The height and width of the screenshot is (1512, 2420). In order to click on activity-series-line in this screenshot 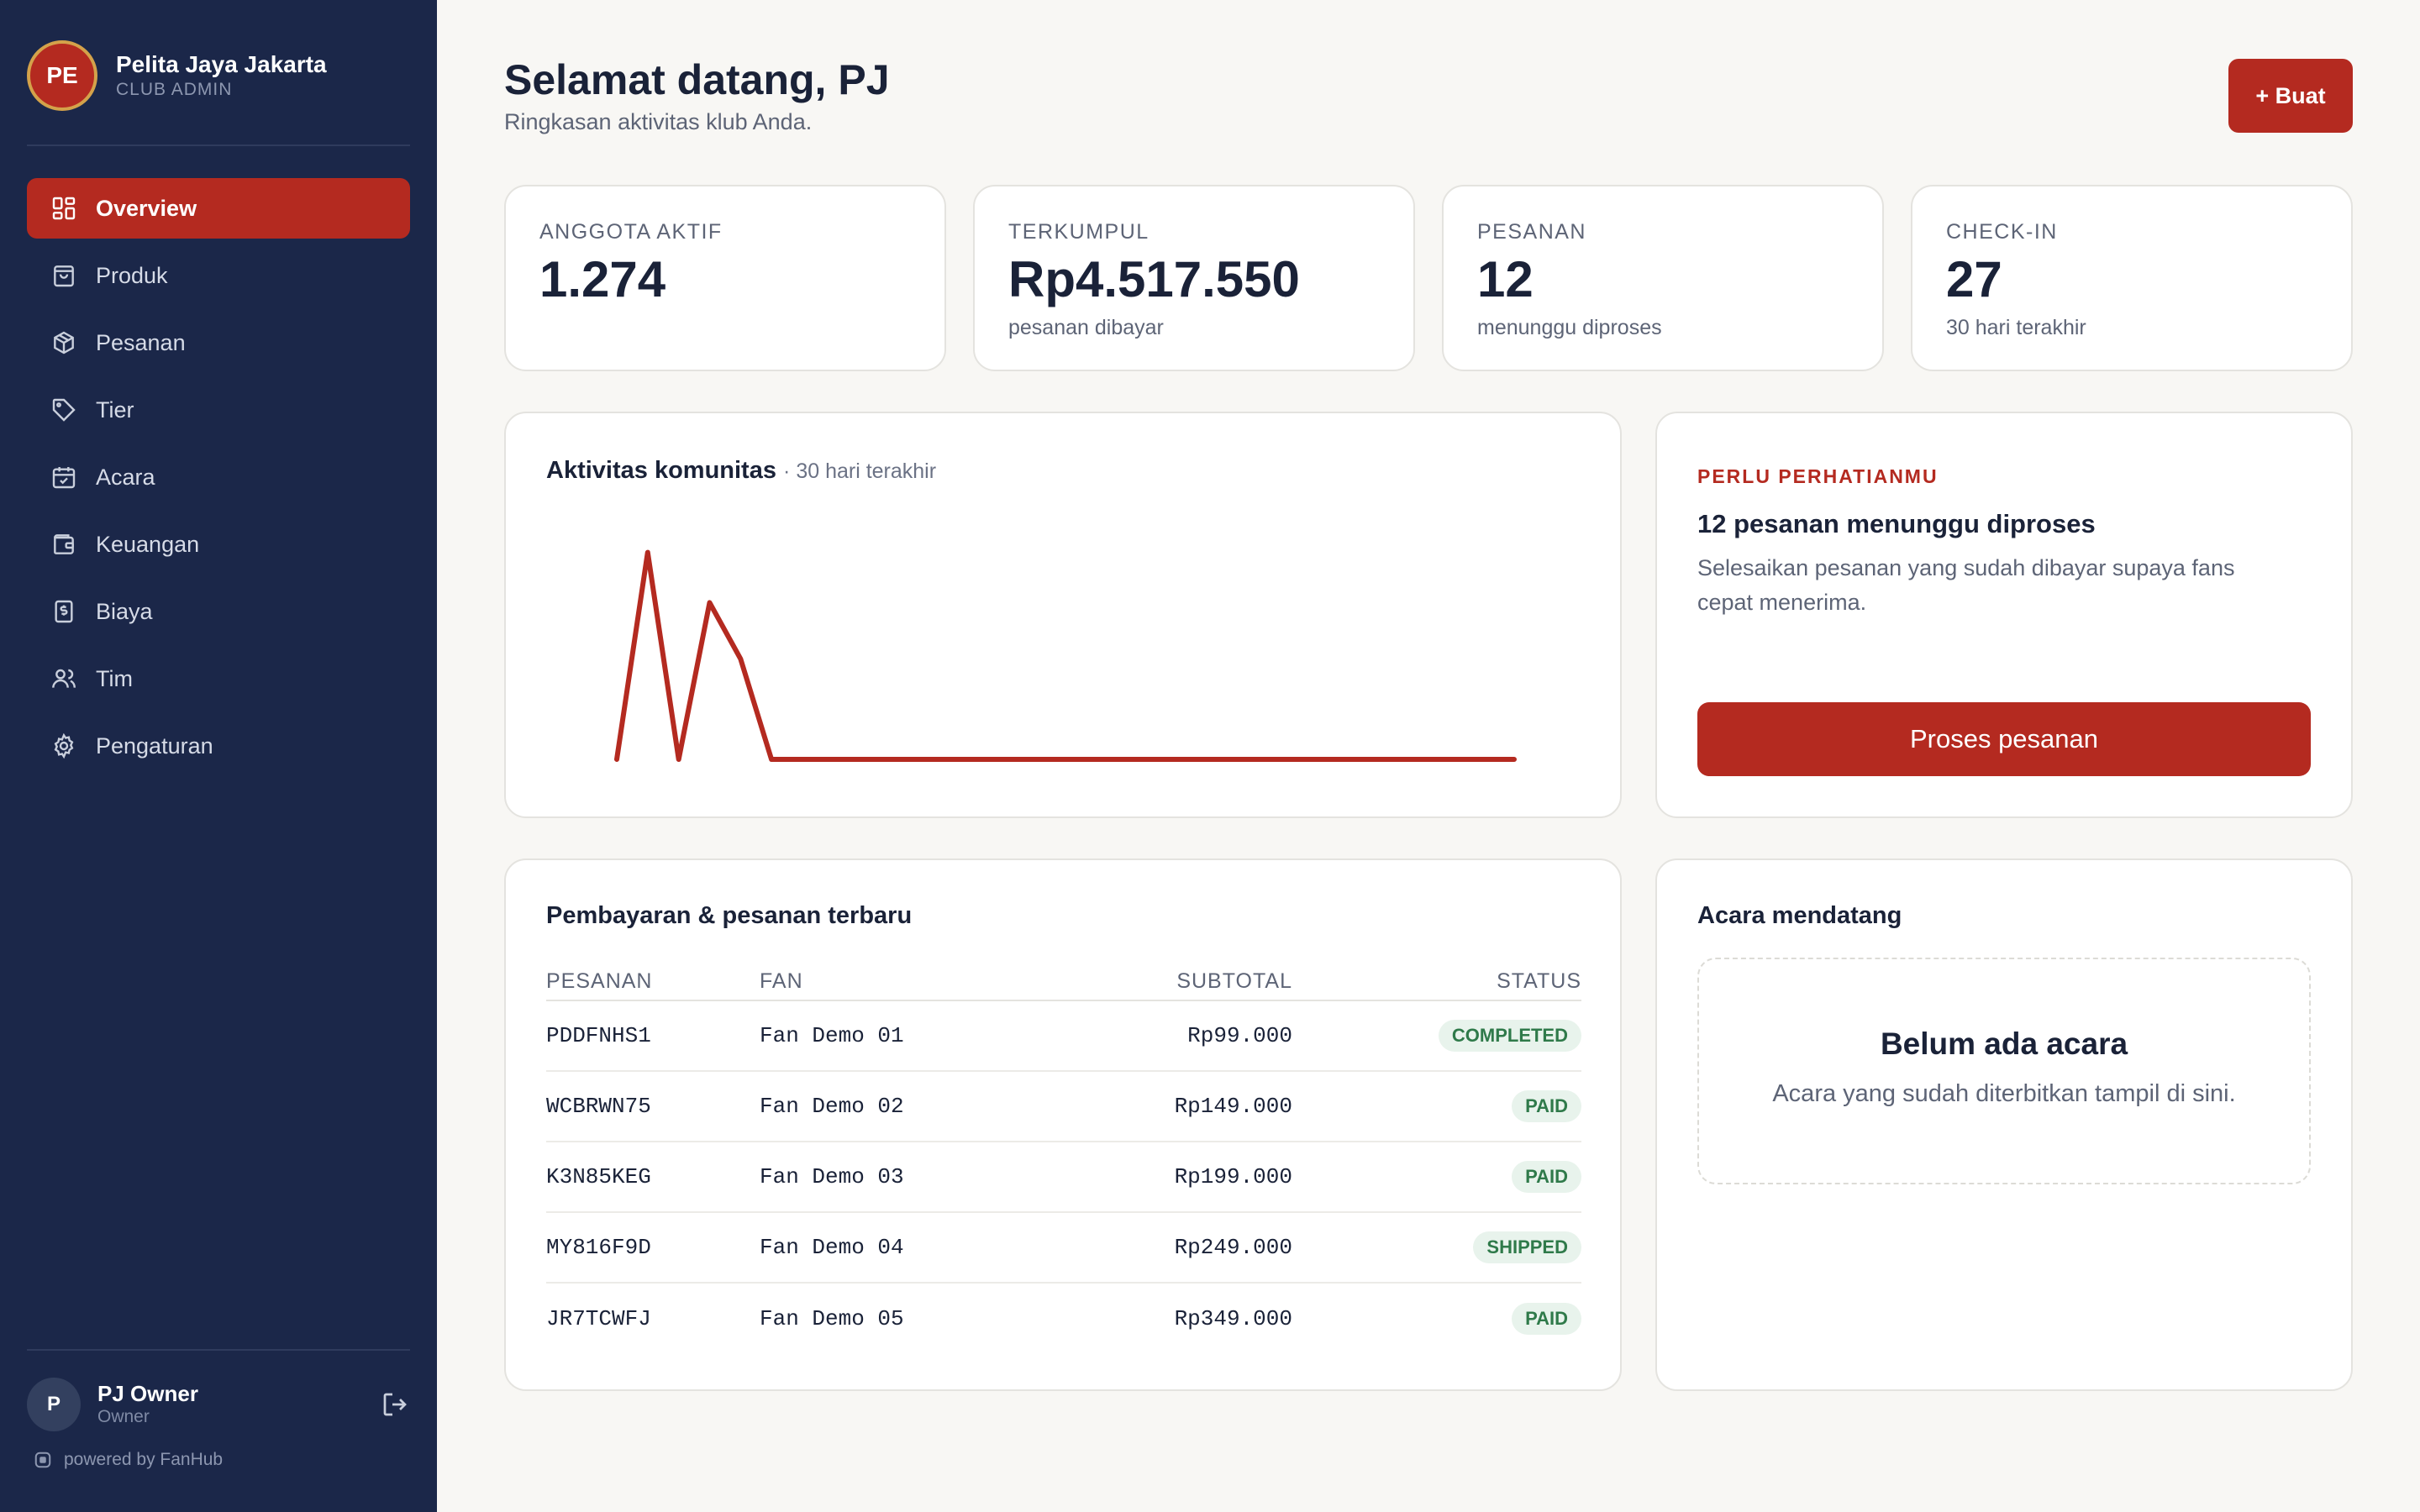, I will do `click(1065, 655)`.